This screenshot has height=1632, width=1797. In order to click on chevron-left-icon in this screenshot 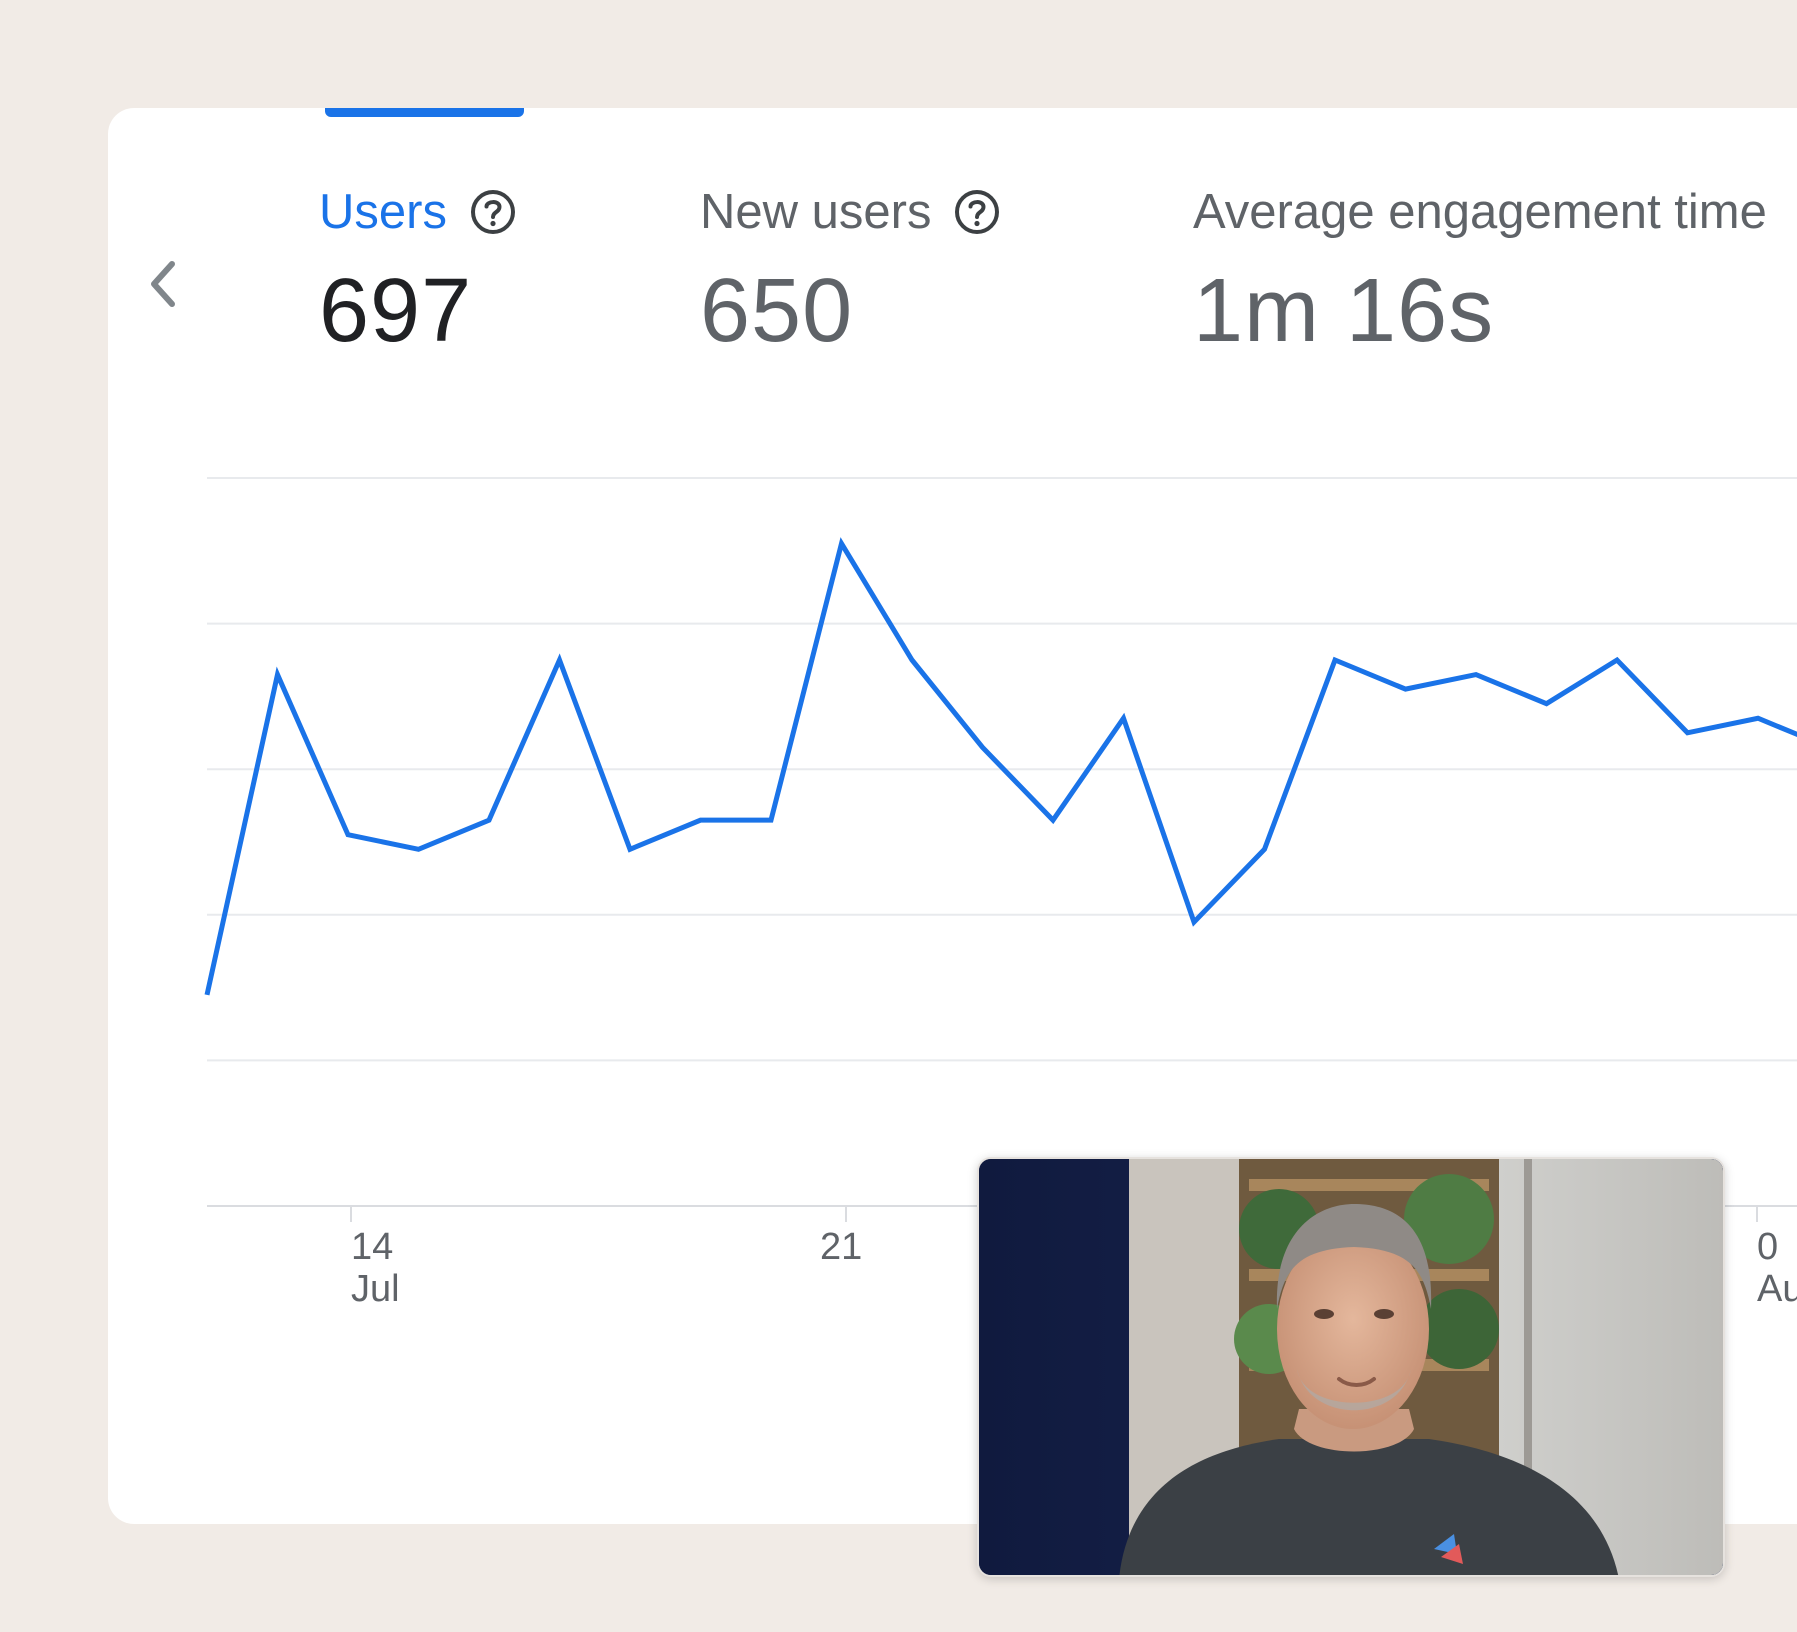, I will do `click(163, 284)`.